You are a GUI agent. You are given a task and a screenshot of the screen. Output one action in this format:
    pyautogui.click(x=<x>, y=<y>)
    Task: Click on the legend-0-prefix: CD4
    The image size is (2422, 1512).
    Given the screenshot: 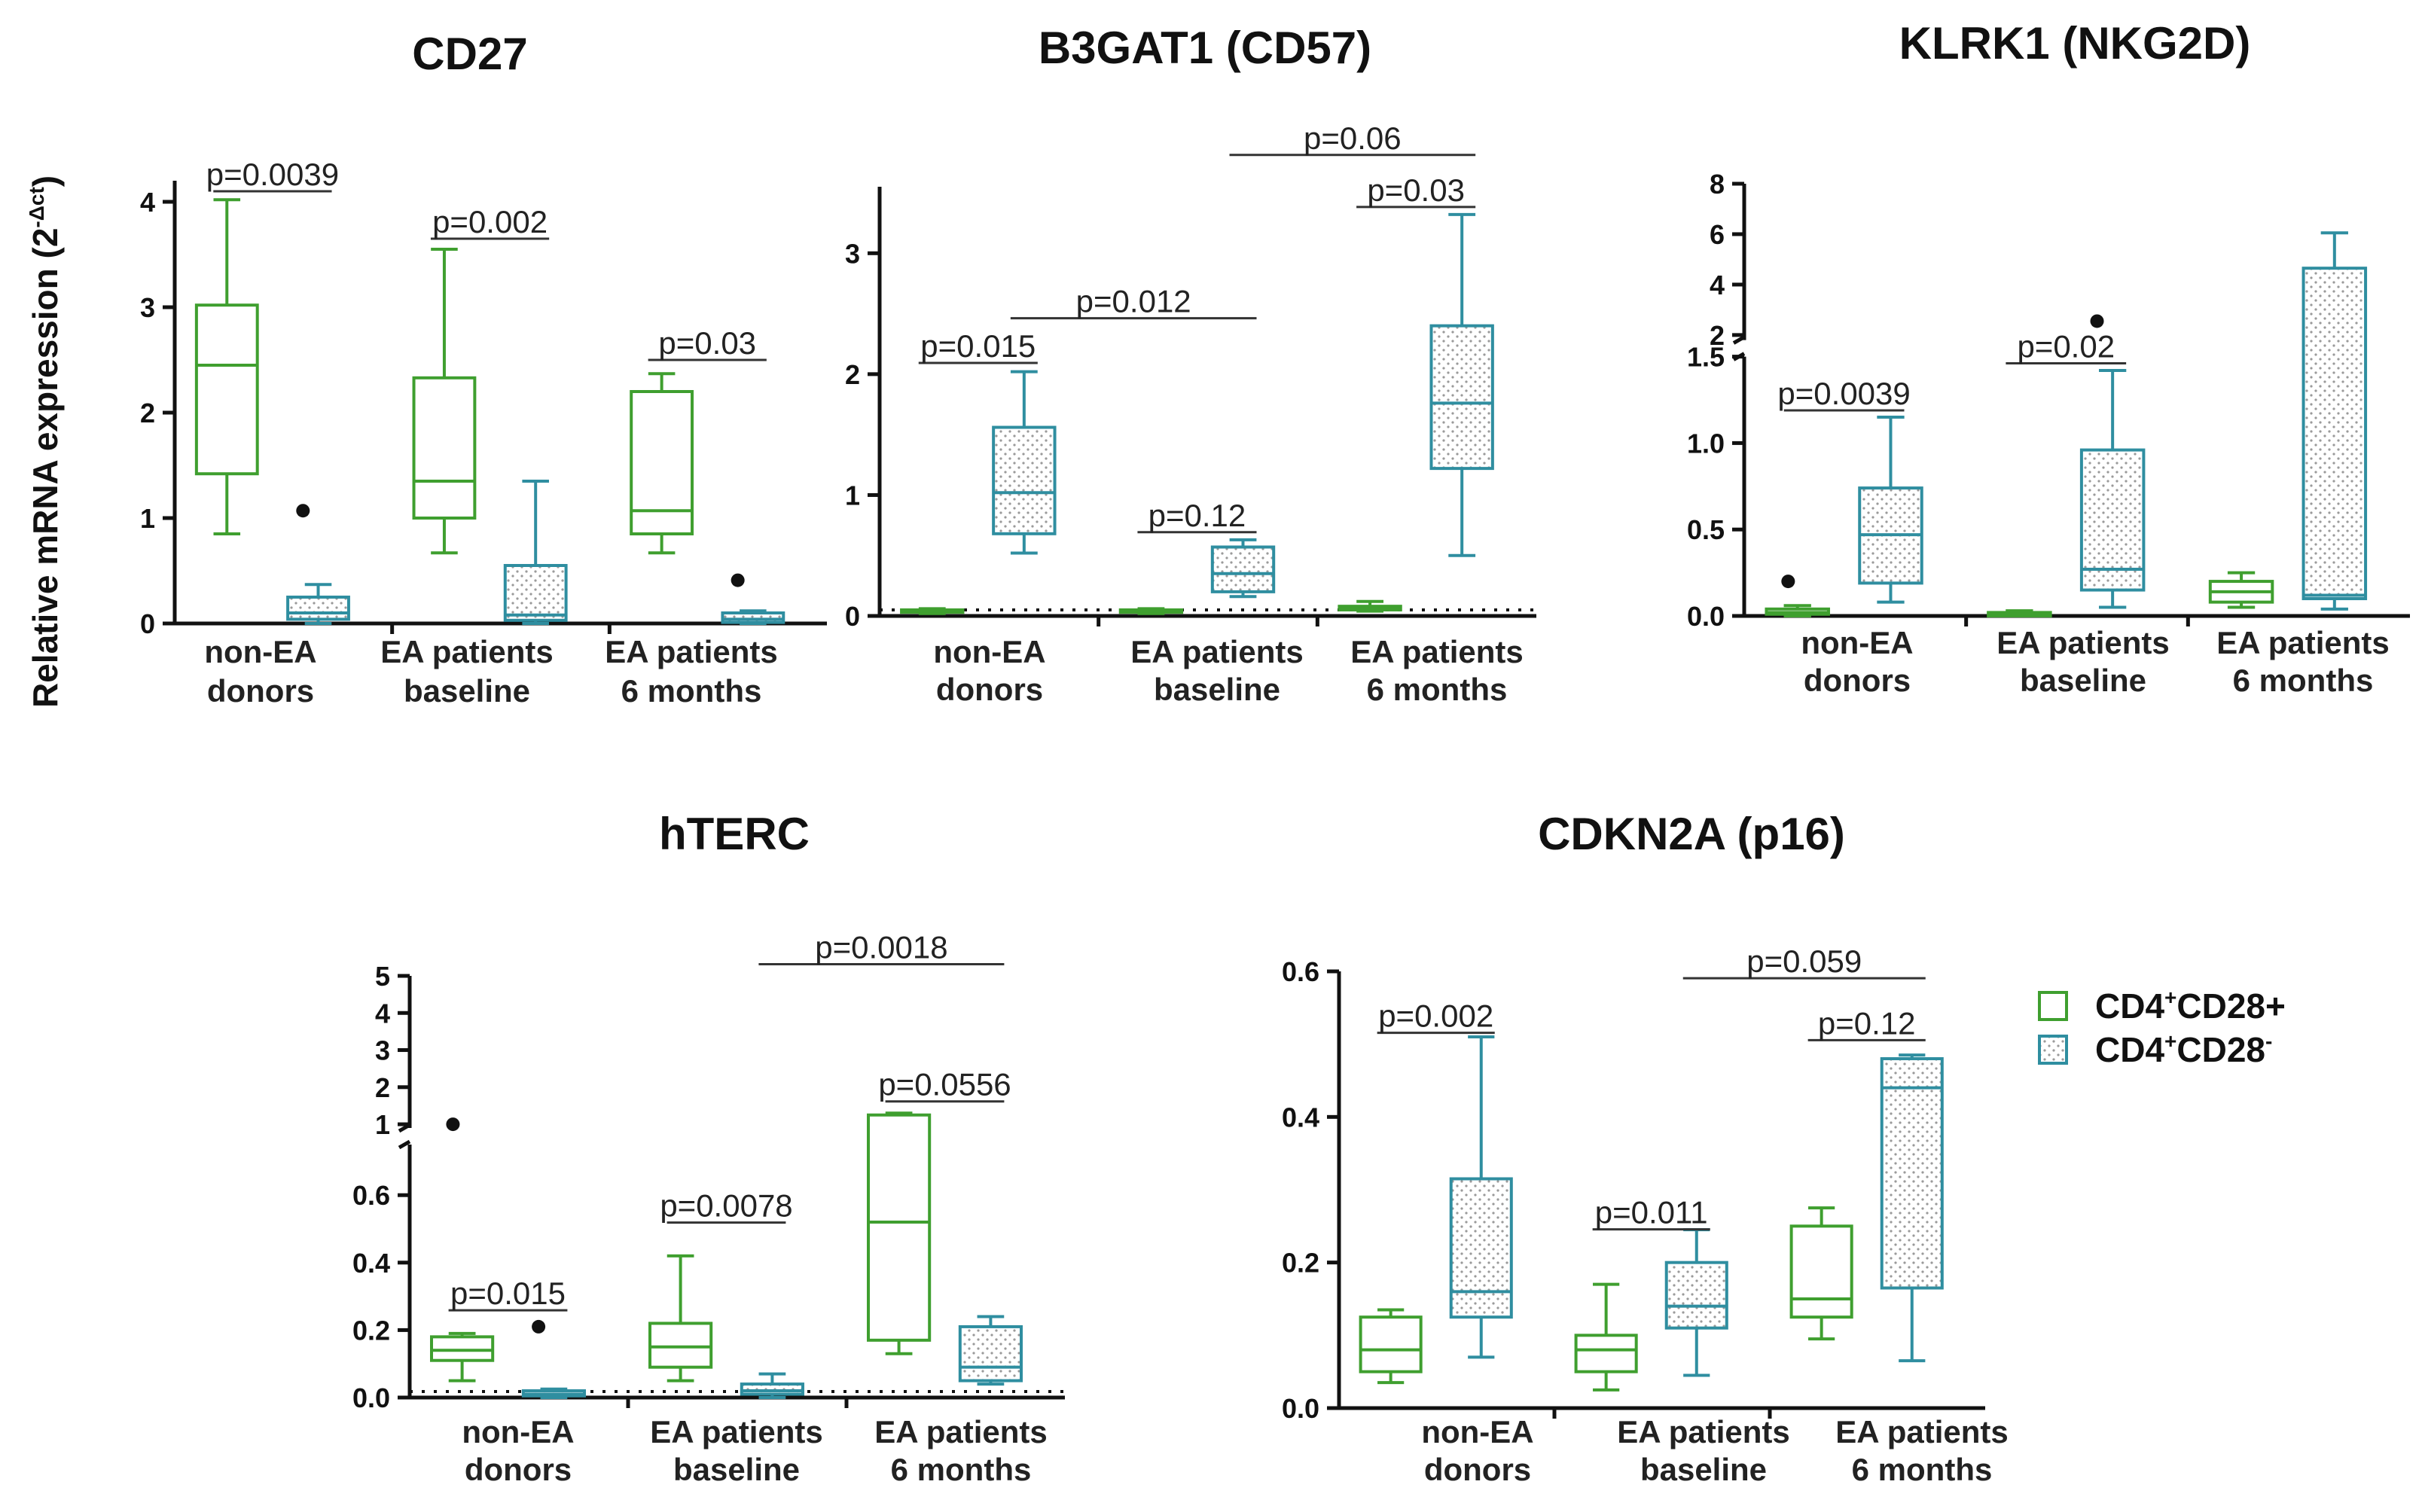 What is the action you would take?
    pyautogui.click(x=2130, y=1006)
    